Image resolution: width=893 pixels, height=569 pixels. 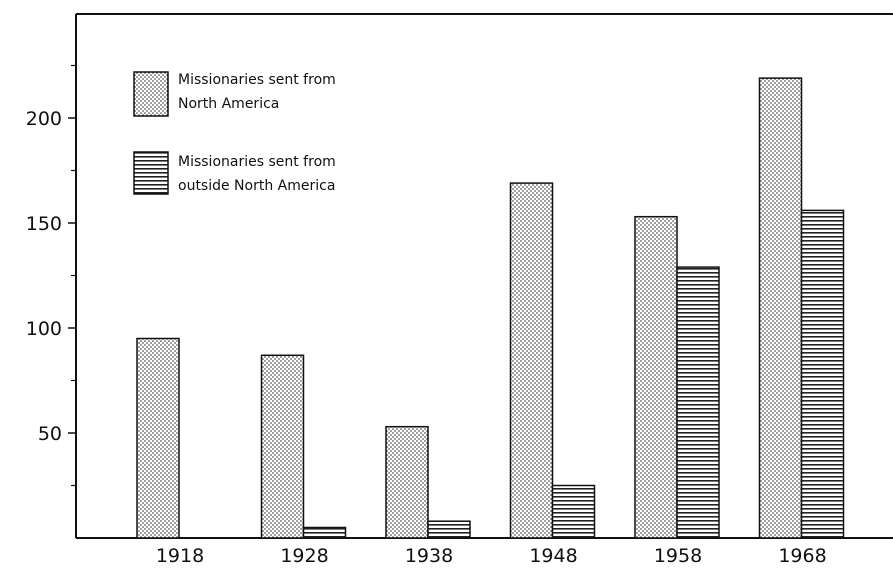 I want to click on legend-label-outside-north-america-line1: Missionaries sent from, so click(x=257, y=162).